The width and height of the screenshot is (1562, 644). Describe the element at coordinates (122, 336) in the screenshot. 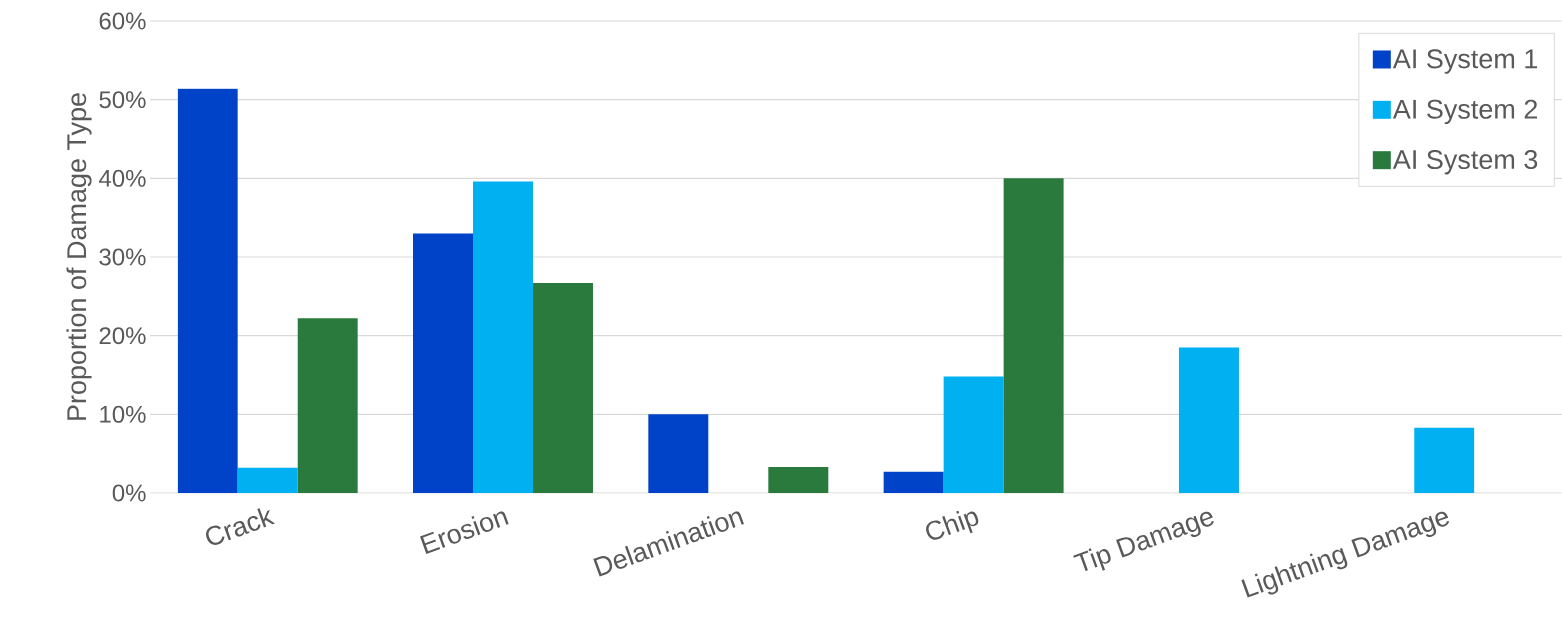

I see `y-tick-label: 20%` at that location.